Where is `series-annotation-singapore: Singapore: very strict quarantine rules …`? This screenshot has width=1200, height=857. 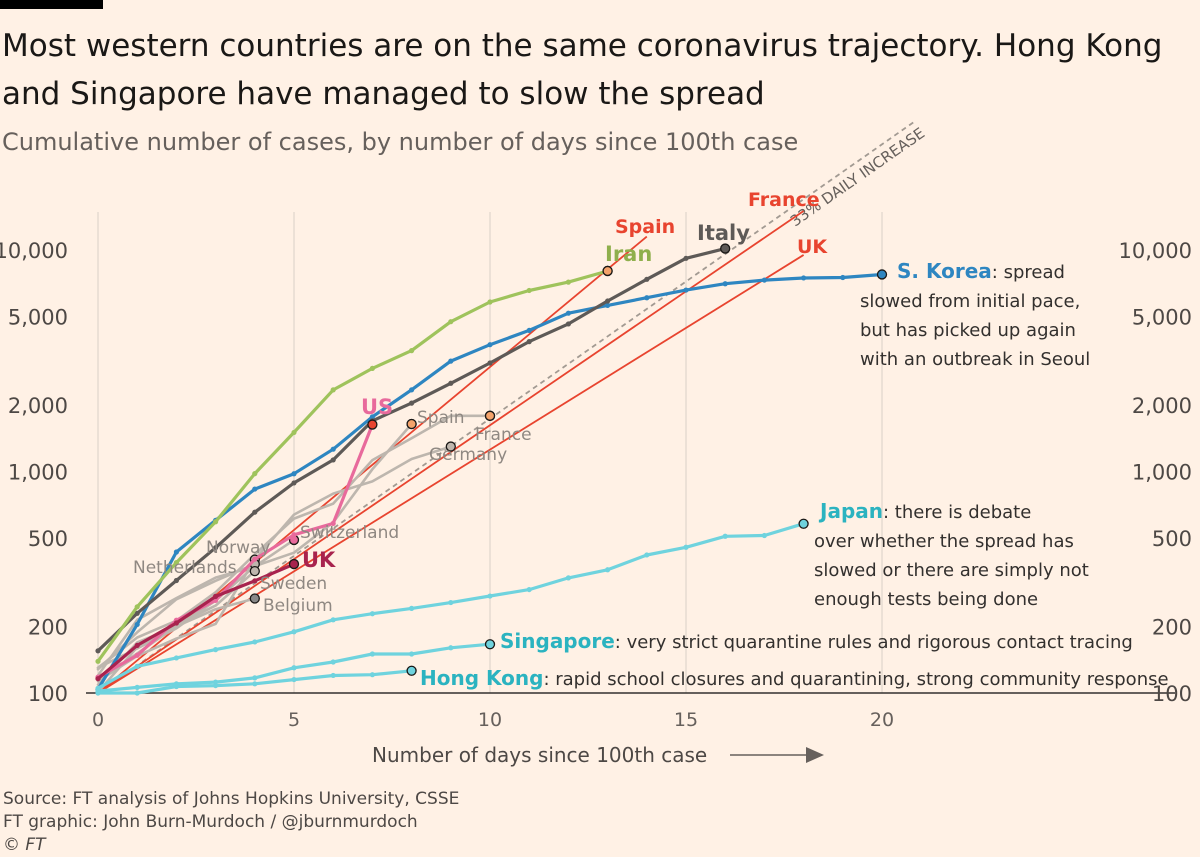
series-annotation-singapore: Singapore: very strict quarantine rules … is located at coordinates (816, 641).